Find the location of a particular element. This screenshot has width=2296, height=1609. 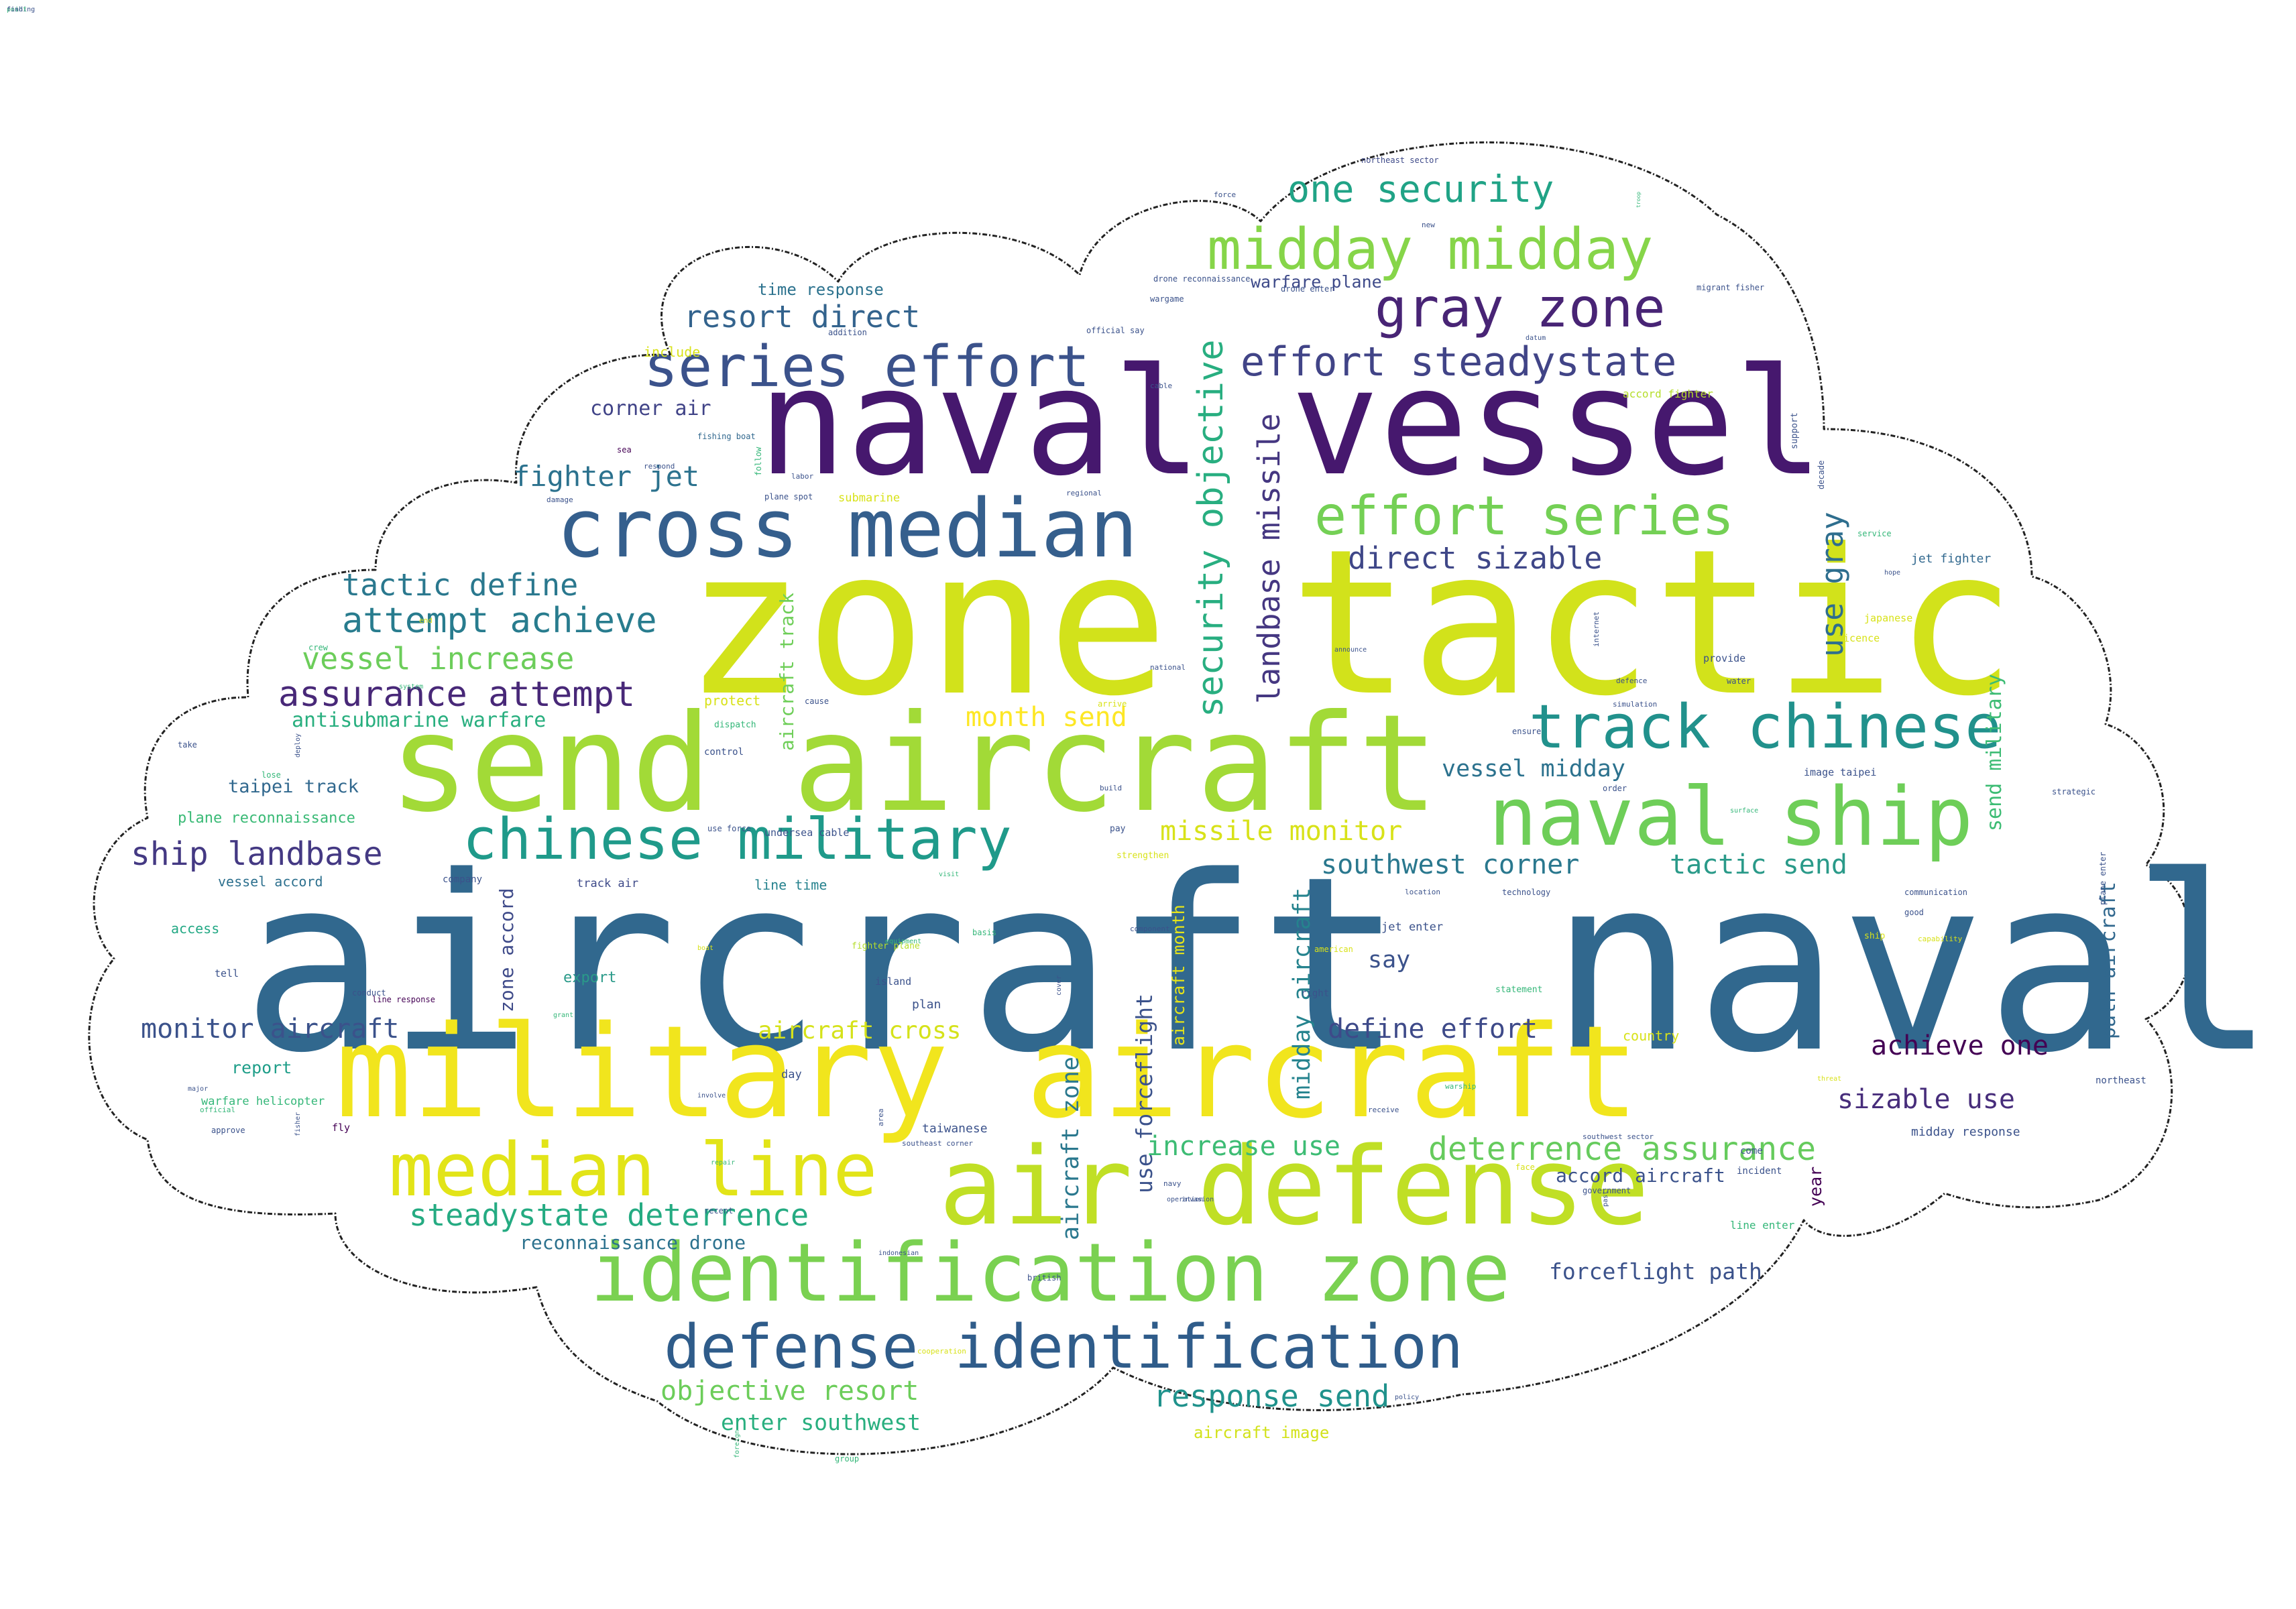

cloud-word: foreign is located at coordinates (738, 1443).